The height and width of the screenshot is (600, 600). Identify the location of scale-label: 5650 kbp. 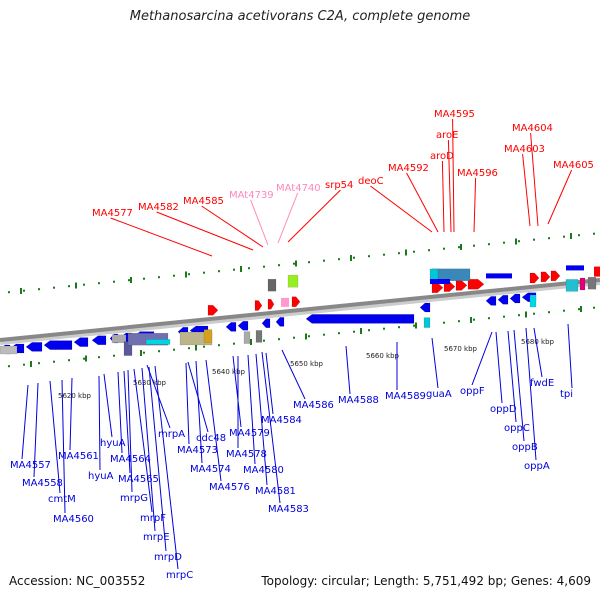
(307, 364).